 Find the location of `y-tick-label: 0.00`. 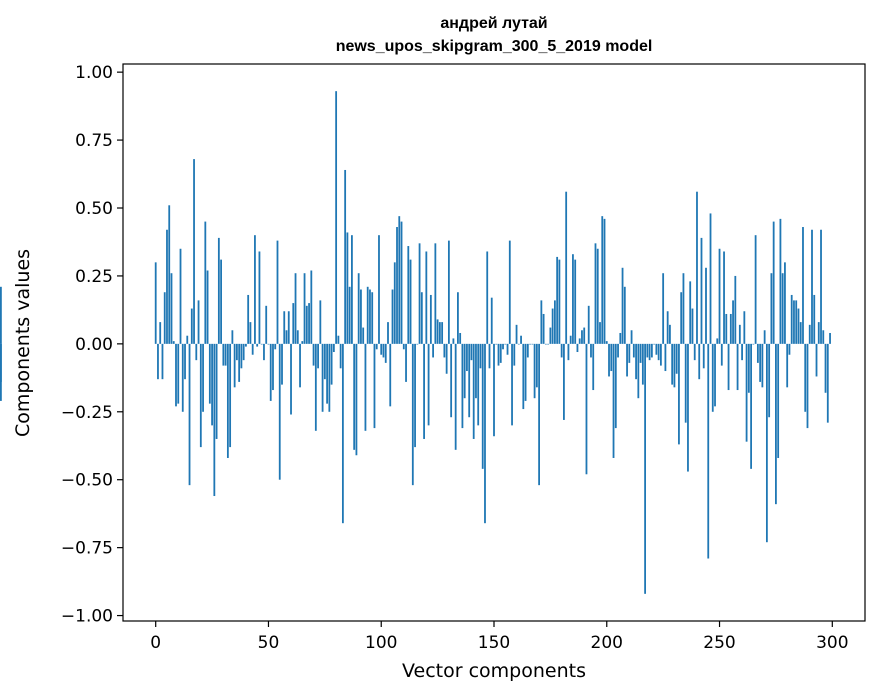

y-tick-label: 0.00 is located at coordinates (94, 345).